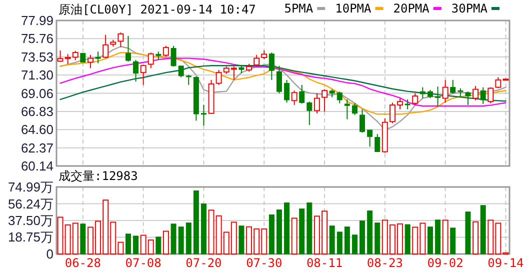 The image size is (530, 276). What do you see at coordinates (445, 263) in the screenshot?
I see `x-tick-label: 09-02` at bounding box center [445, 263].